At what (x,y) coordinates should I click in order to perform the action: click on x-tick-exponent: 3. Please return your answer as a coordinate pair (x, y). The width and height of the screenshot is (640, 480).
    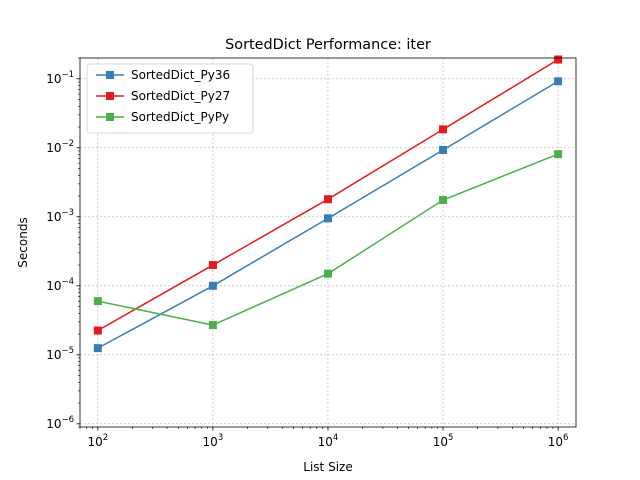
    Looking at the image, I should click on (220, 438).